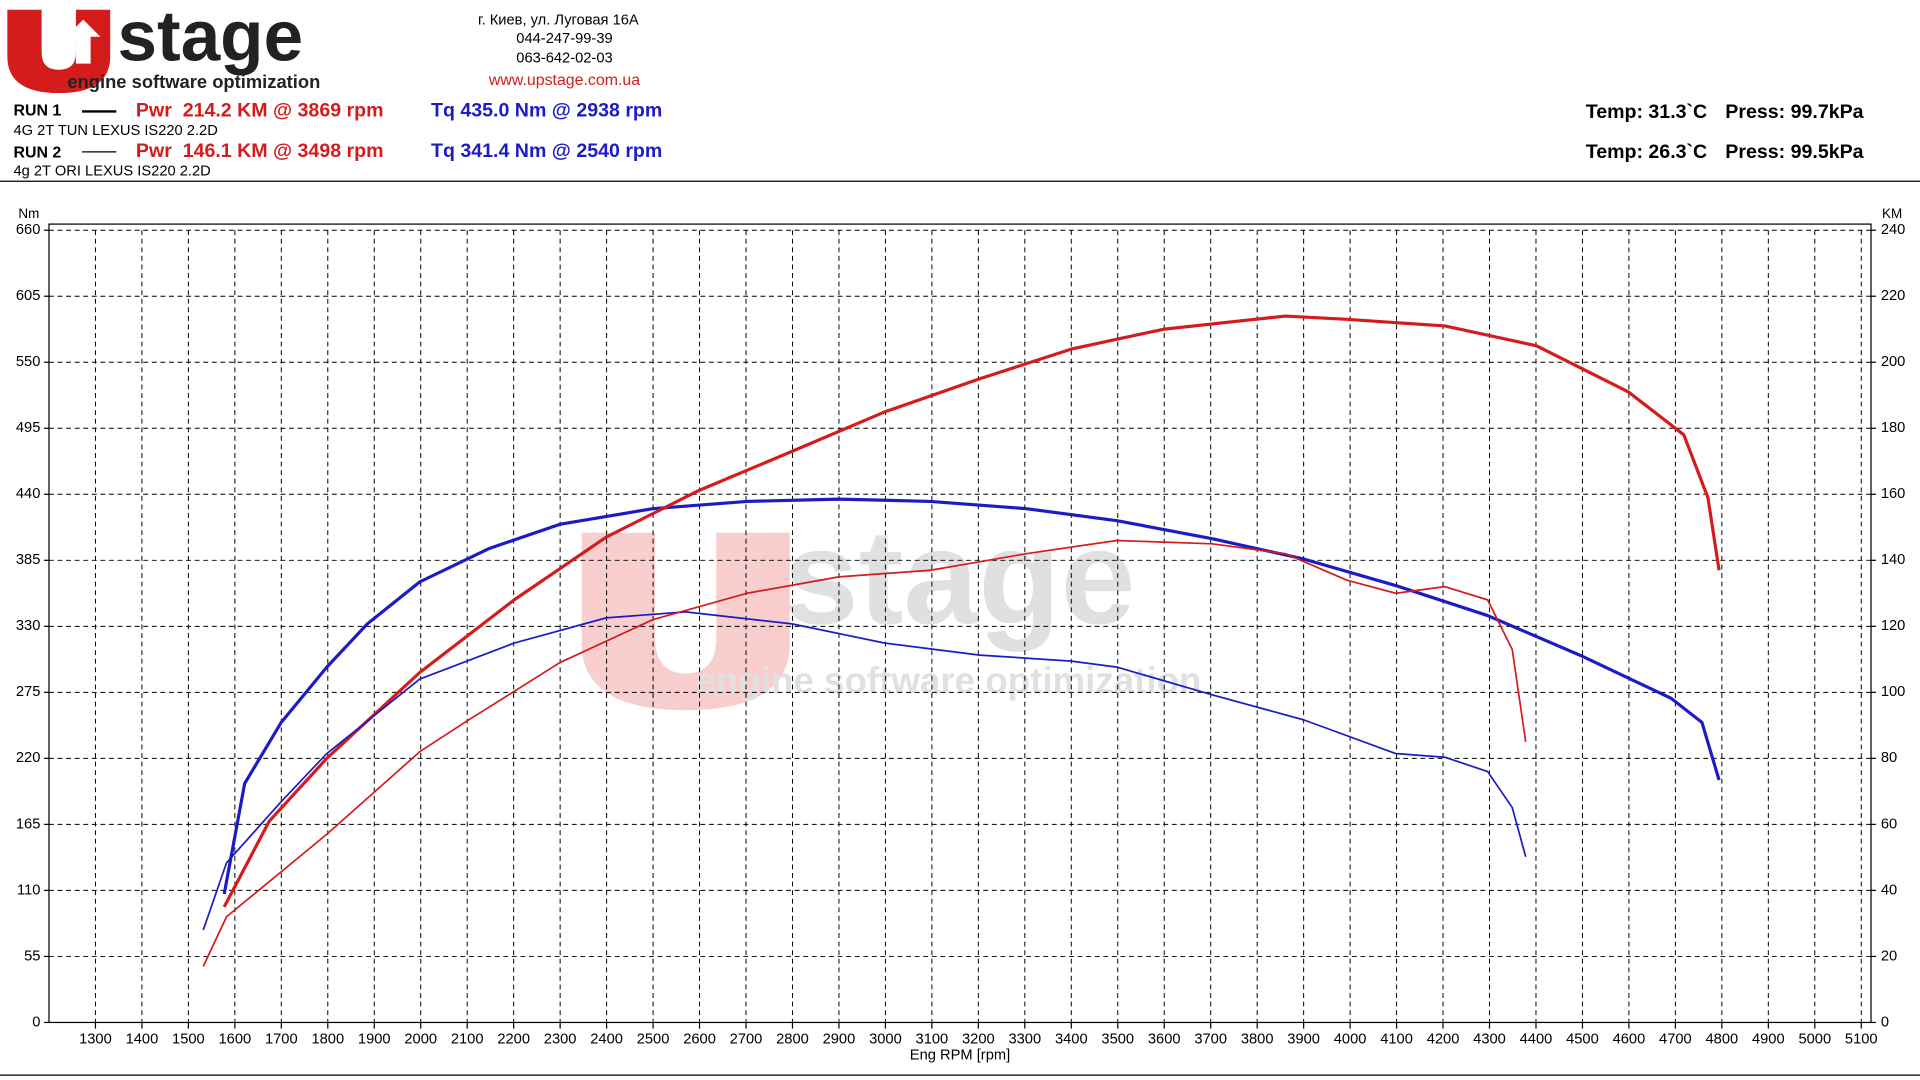  What do you see at coordinates (1675, 1039) in the screenshot?
I see `x-tick-label: 4700` at bounding box center [1675, 1039].